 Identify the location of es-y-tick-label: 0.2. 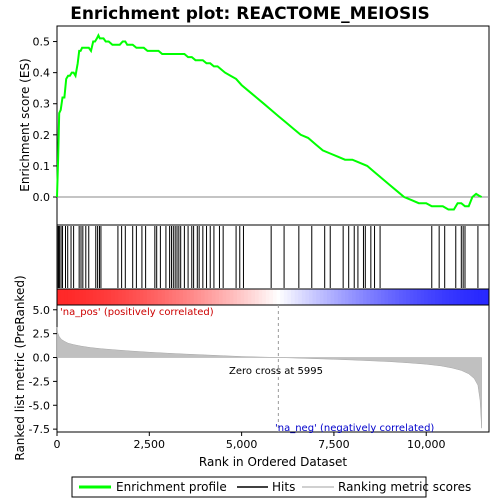
(42, 135).